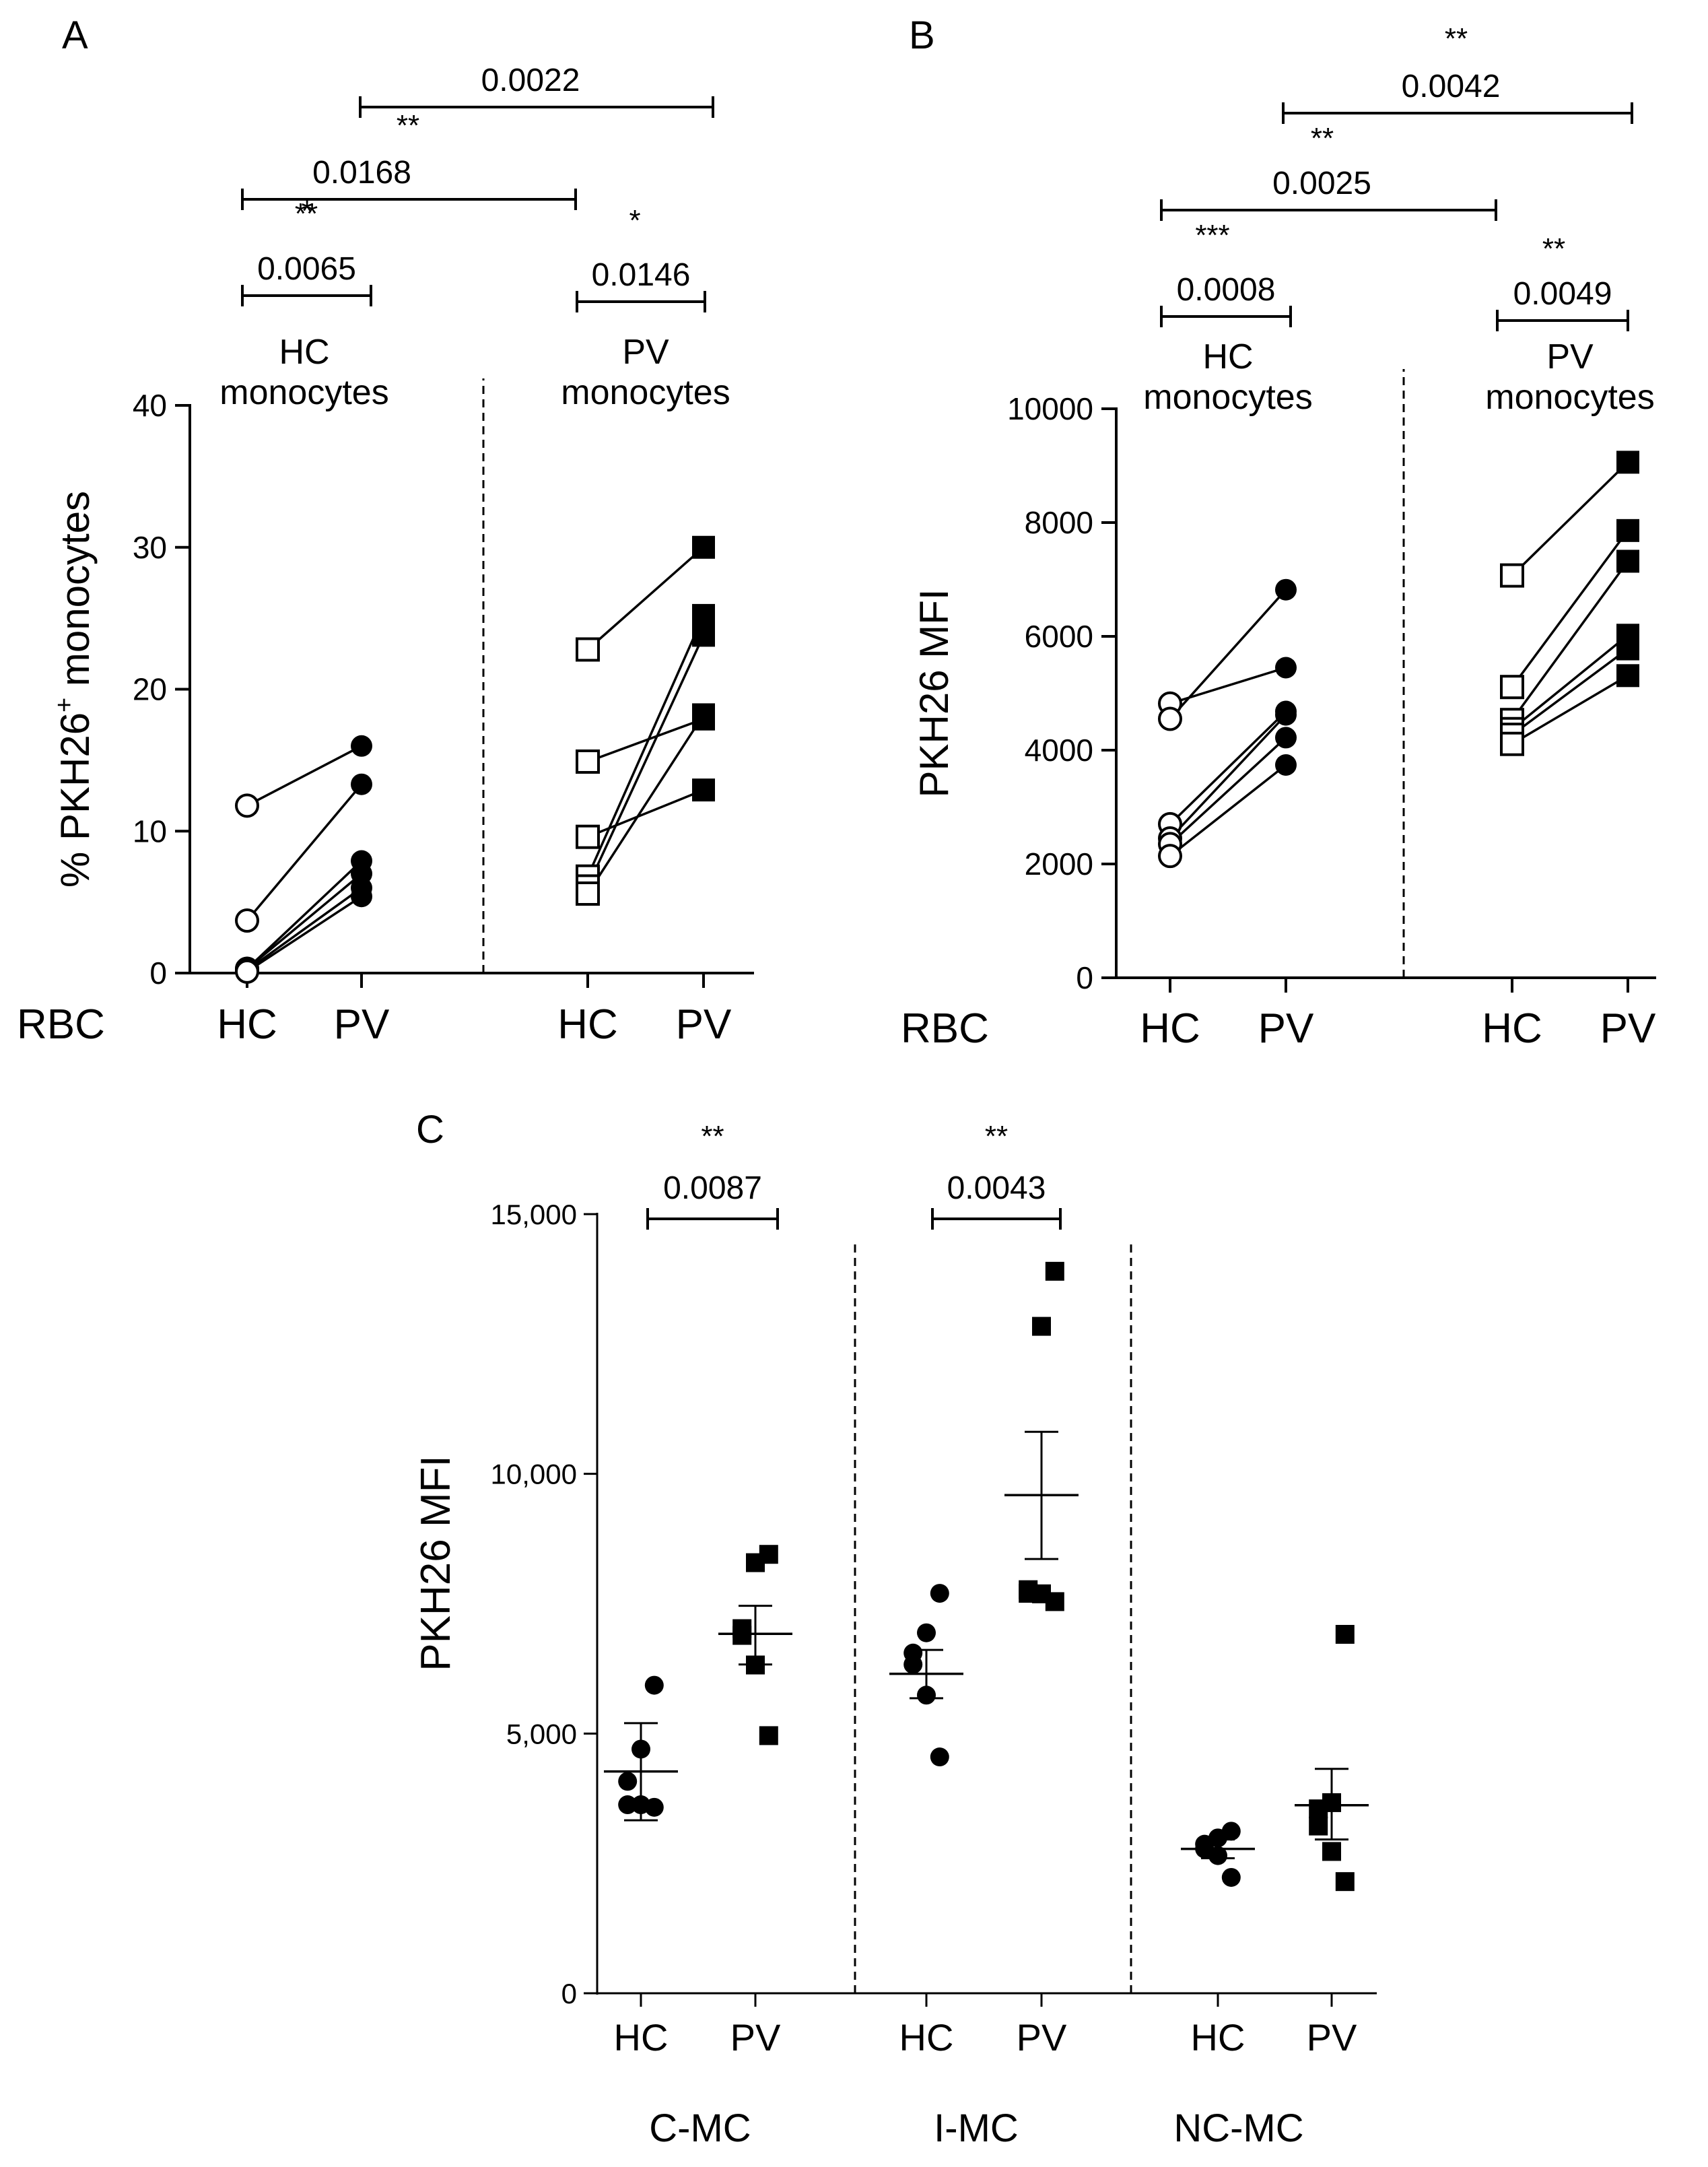 The width and height of the screenshot is (1708, 2167). What do you see at coordinates (530, 80) in the screenshot?
I see `p-value-label: 0.0022` at bounding box center [530, 80].